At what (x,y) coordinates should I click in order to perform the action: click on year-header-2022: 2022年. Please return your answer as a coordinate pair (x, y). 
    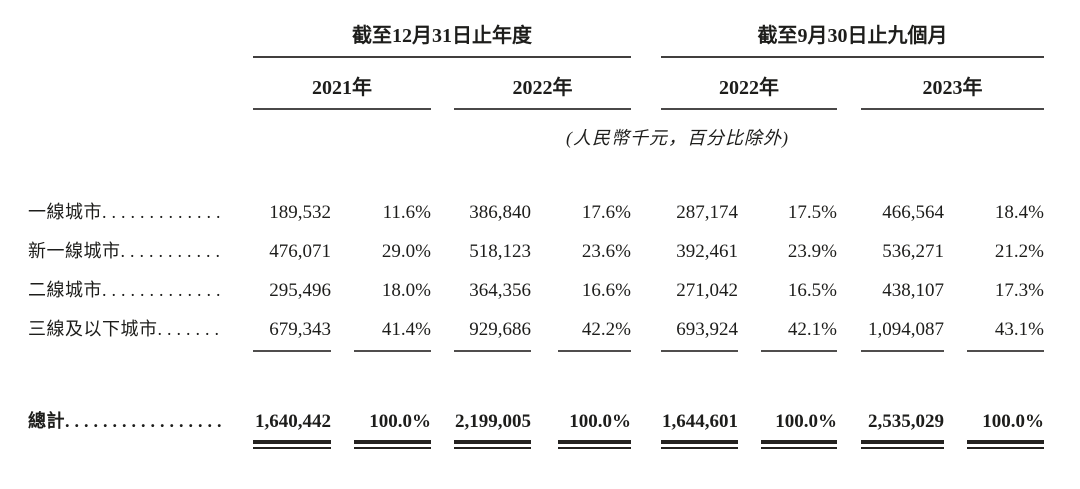
    Looking at the image, I should click on (542, 93).